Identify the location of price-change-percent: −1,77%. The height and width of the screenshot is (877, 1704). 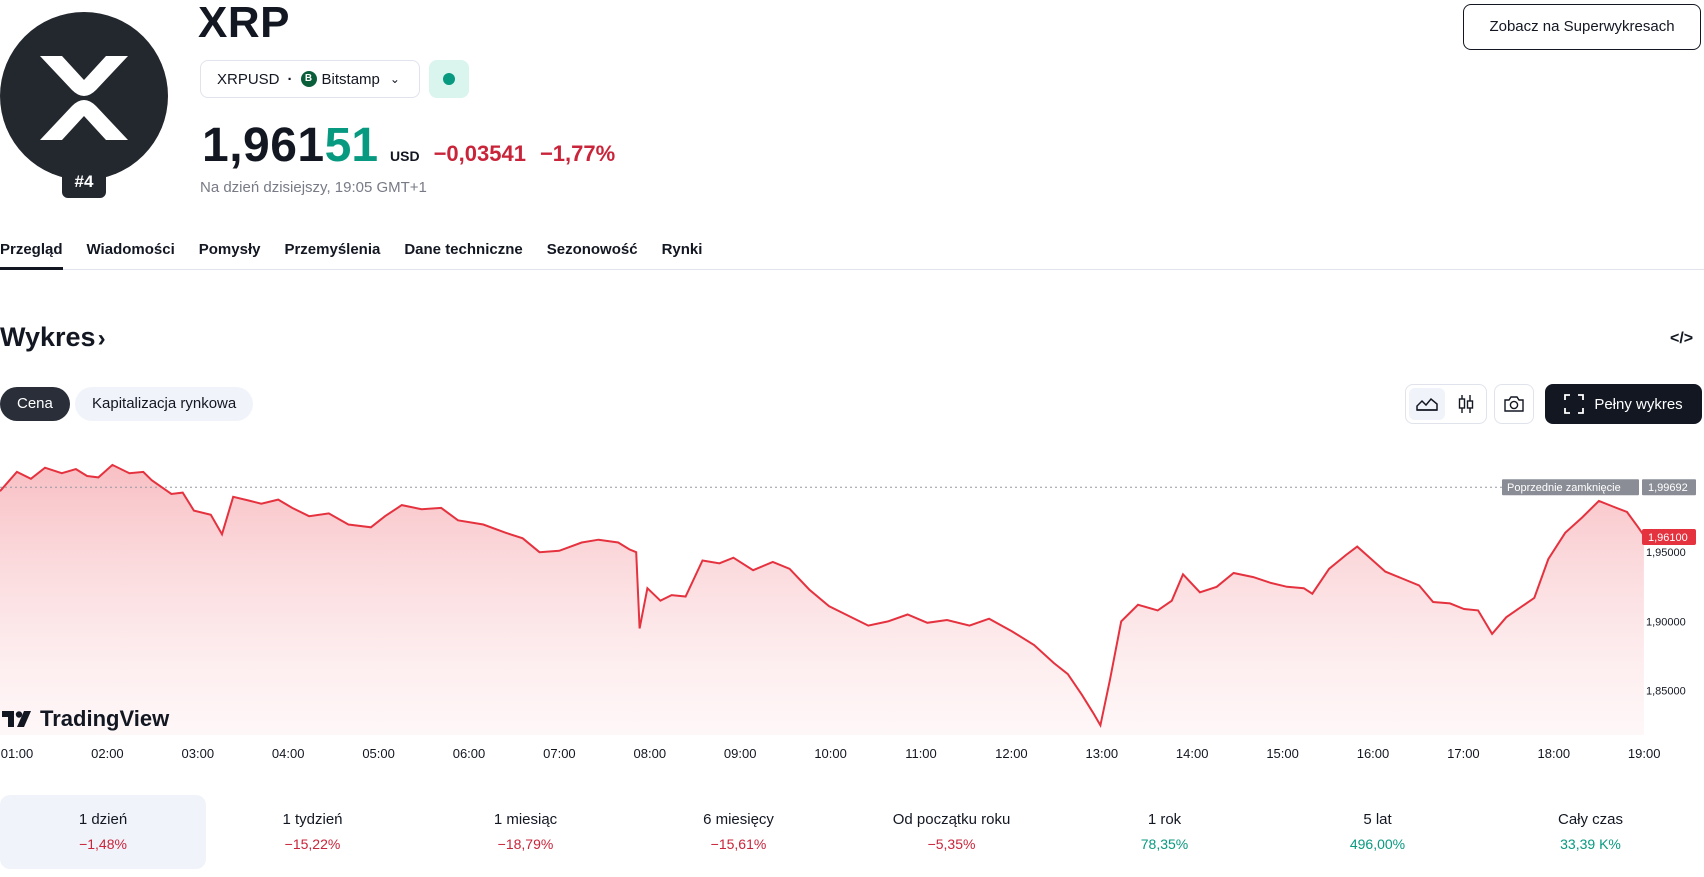
(577, 153).